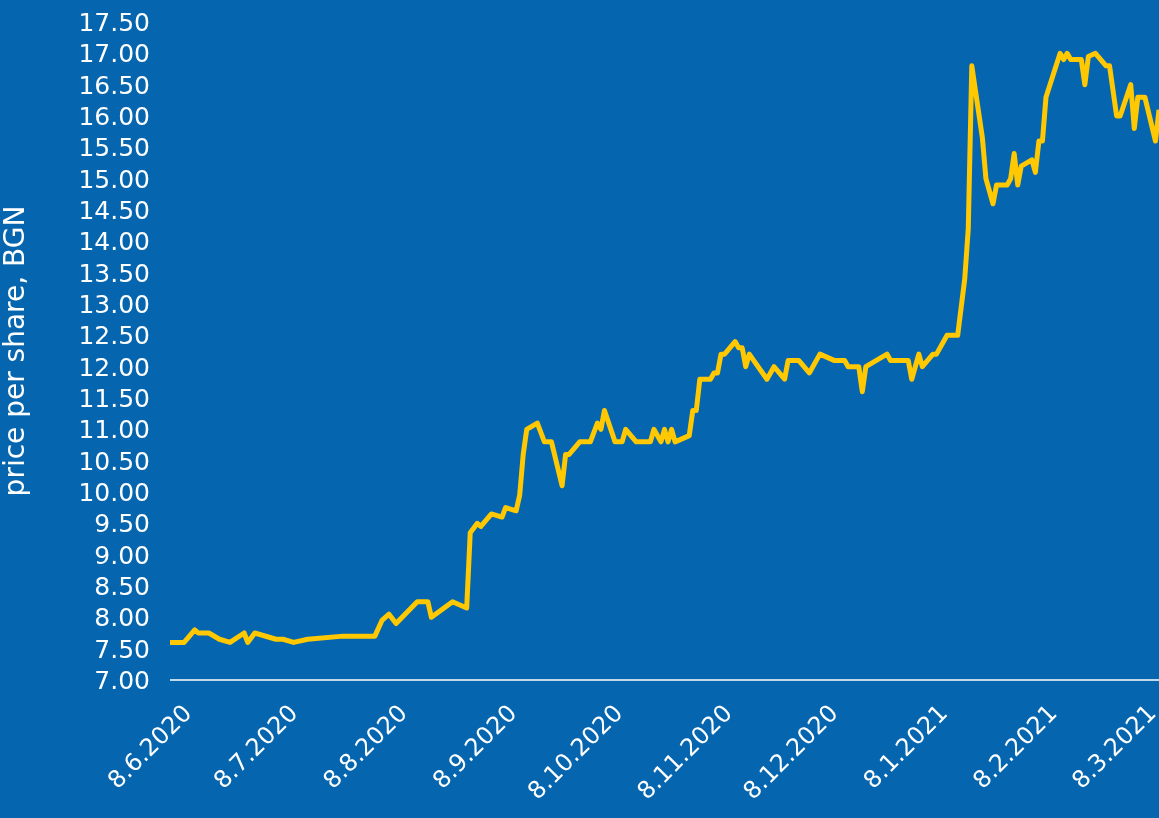 Image resolution: width=1159 pixels, height=818 pixels. What do you see at coordinates (114, 336) in the screenshot?
I see `y-tick-label: 12.50` at bounding box center [114, 336].